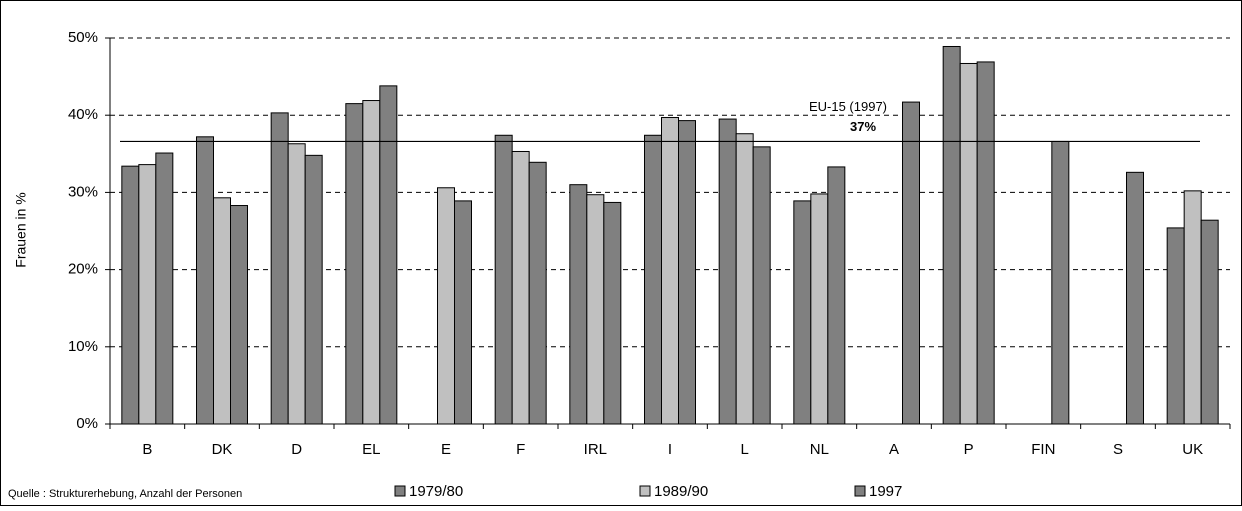 Image resolution: width=1242 pixels, height=511 pixels. What do you see at coordinates (863, 126) in the screenshot?
I see `reference-label: 37%` at bounding box center [863, 126].